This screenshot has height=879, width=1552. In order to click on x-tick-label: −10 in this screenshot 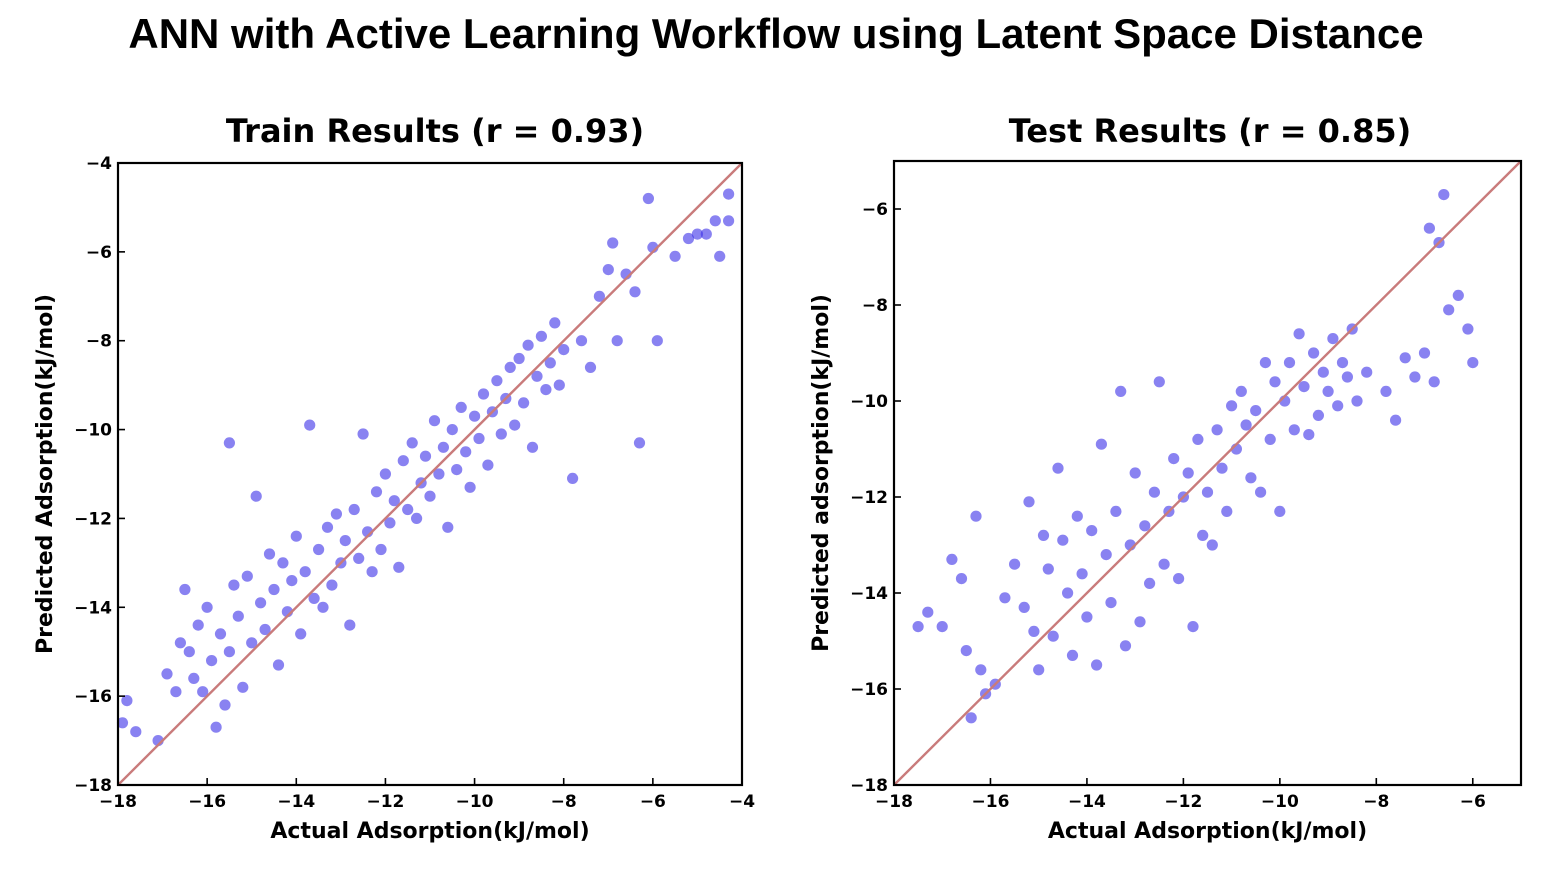, I will do `click(475, 802)`.